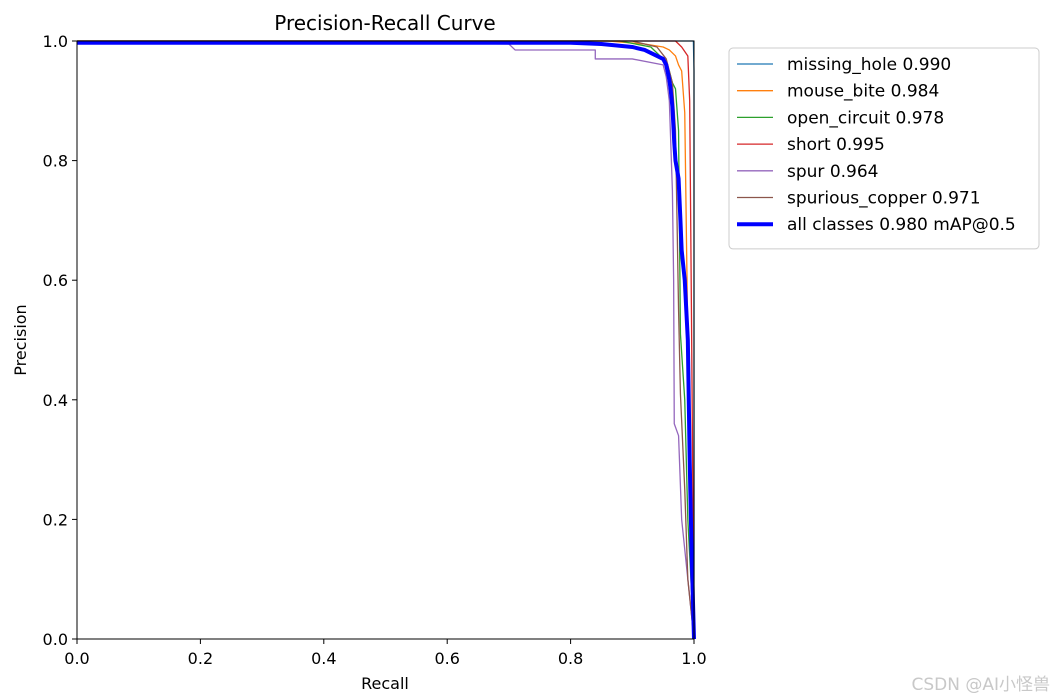 This screenshot has height=699, width=1056. I want to click on x-tick-label: 0.2, so click(200, 658).